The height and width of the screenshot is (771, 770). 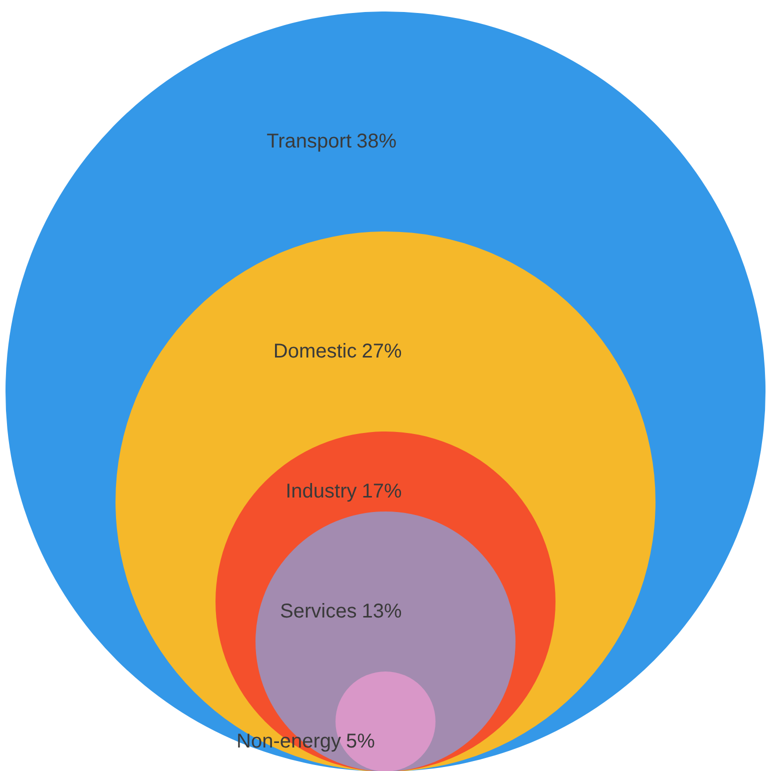 I want to click on category-label: Services, so click(x=318, y=611).